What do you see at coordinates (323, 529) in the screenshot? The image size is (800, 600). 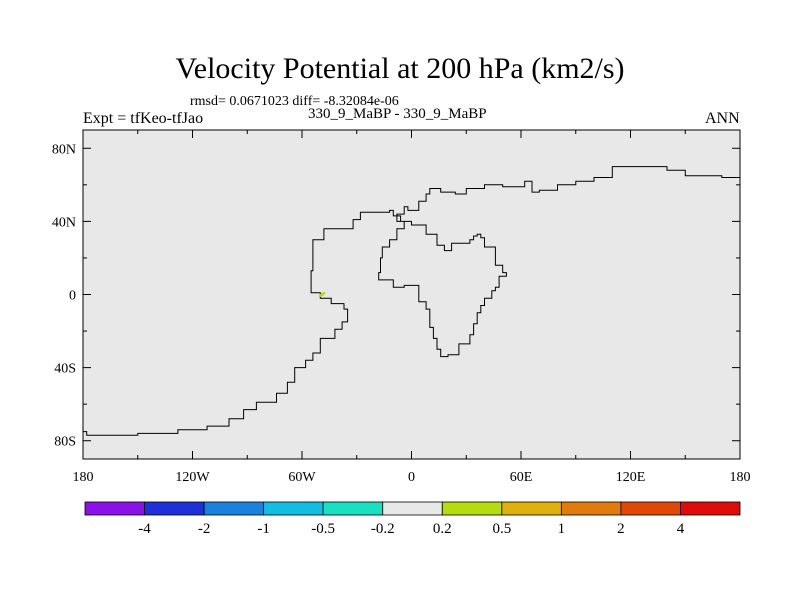 I see `colorbar-label: -0.5` at bounding box center [323, 529].